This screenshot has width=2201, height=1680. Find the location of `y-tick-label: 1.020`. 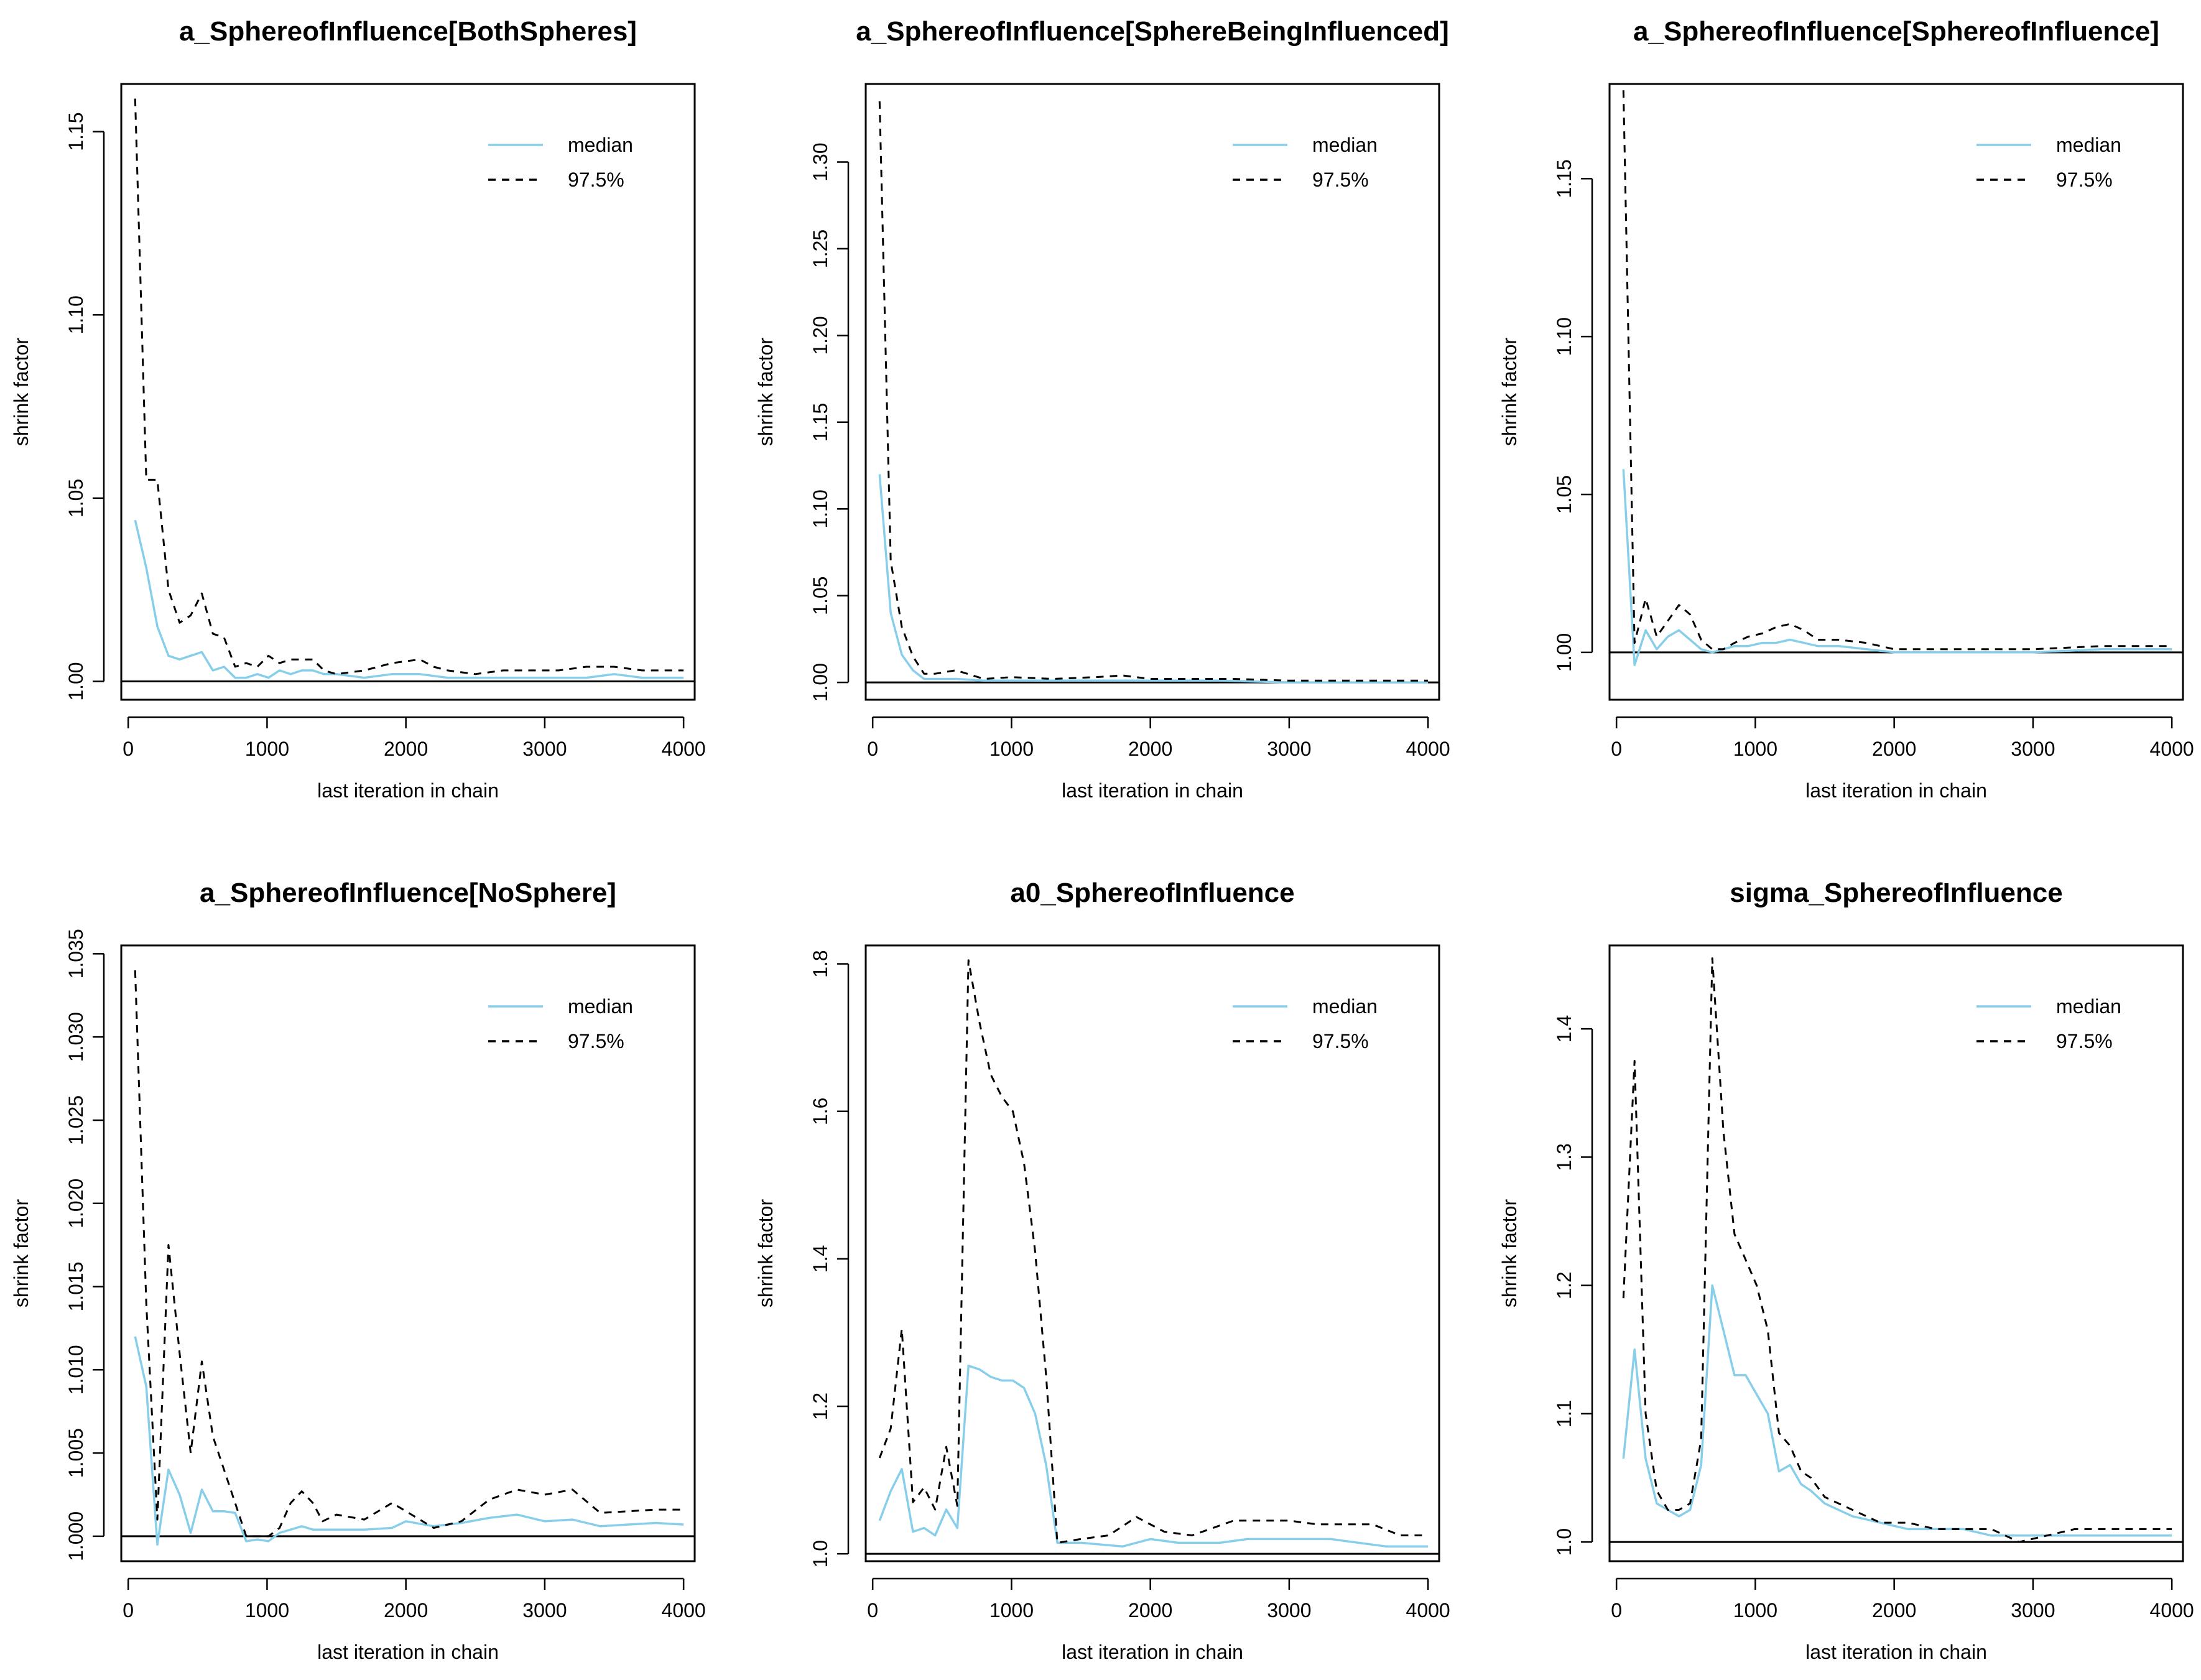

y-tick-label: 1.020 is located at coordinates (76, 1204).